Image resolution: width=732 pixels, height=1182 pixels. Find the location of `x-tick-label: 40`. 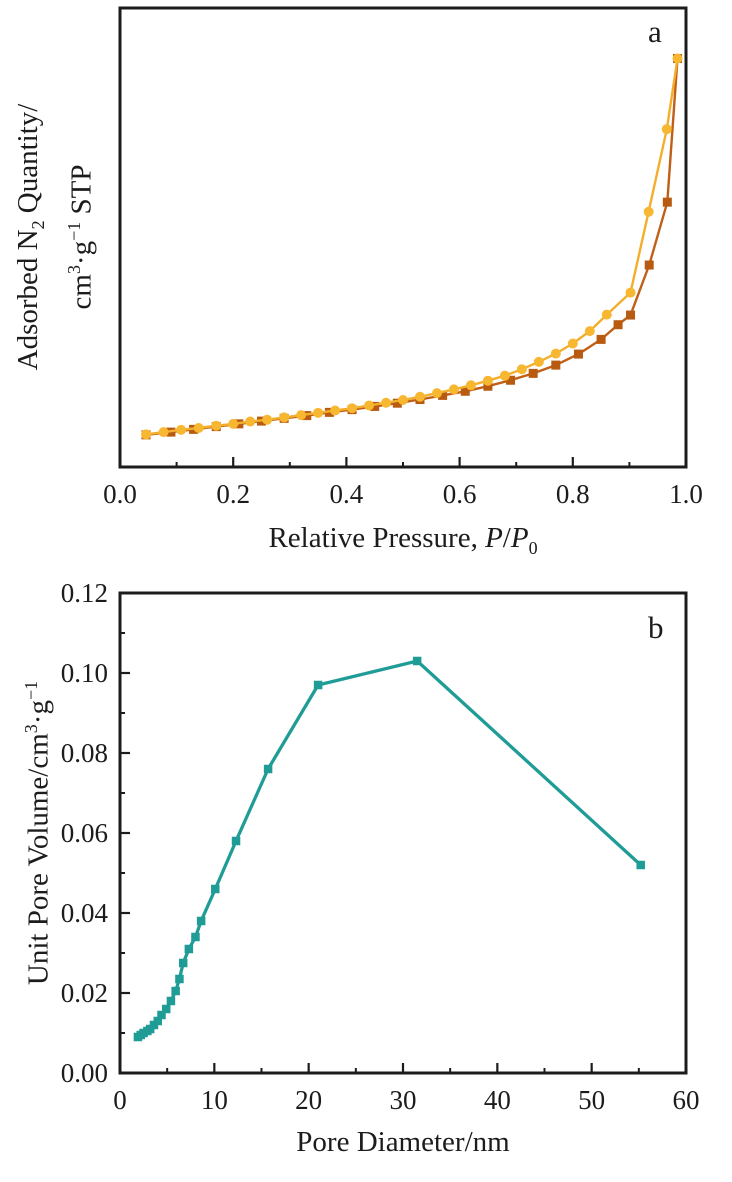

x-tick-label: 40 is located at coordinates (497, 1100).